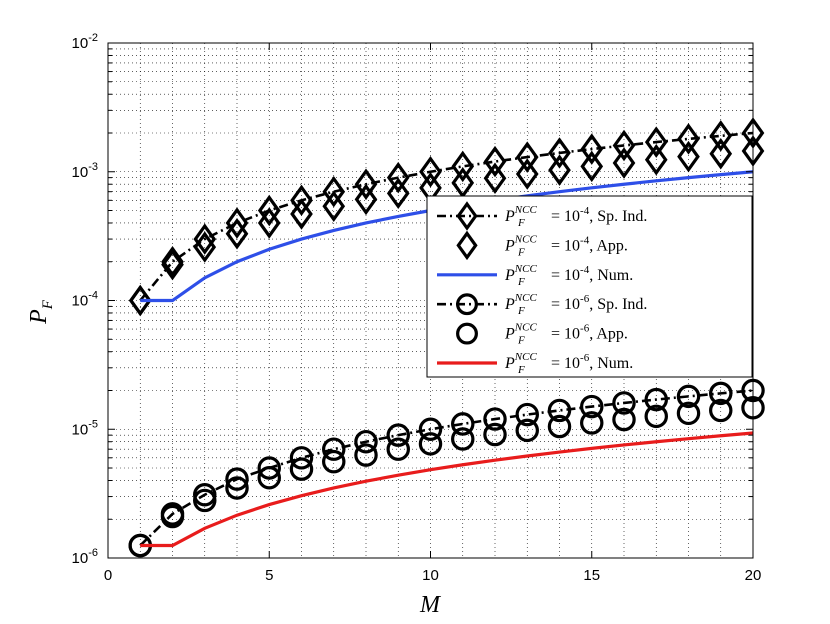  Describe the element at coordinates (108, 575) in the screenshot. I see `x-tick-label: 0` at that location.